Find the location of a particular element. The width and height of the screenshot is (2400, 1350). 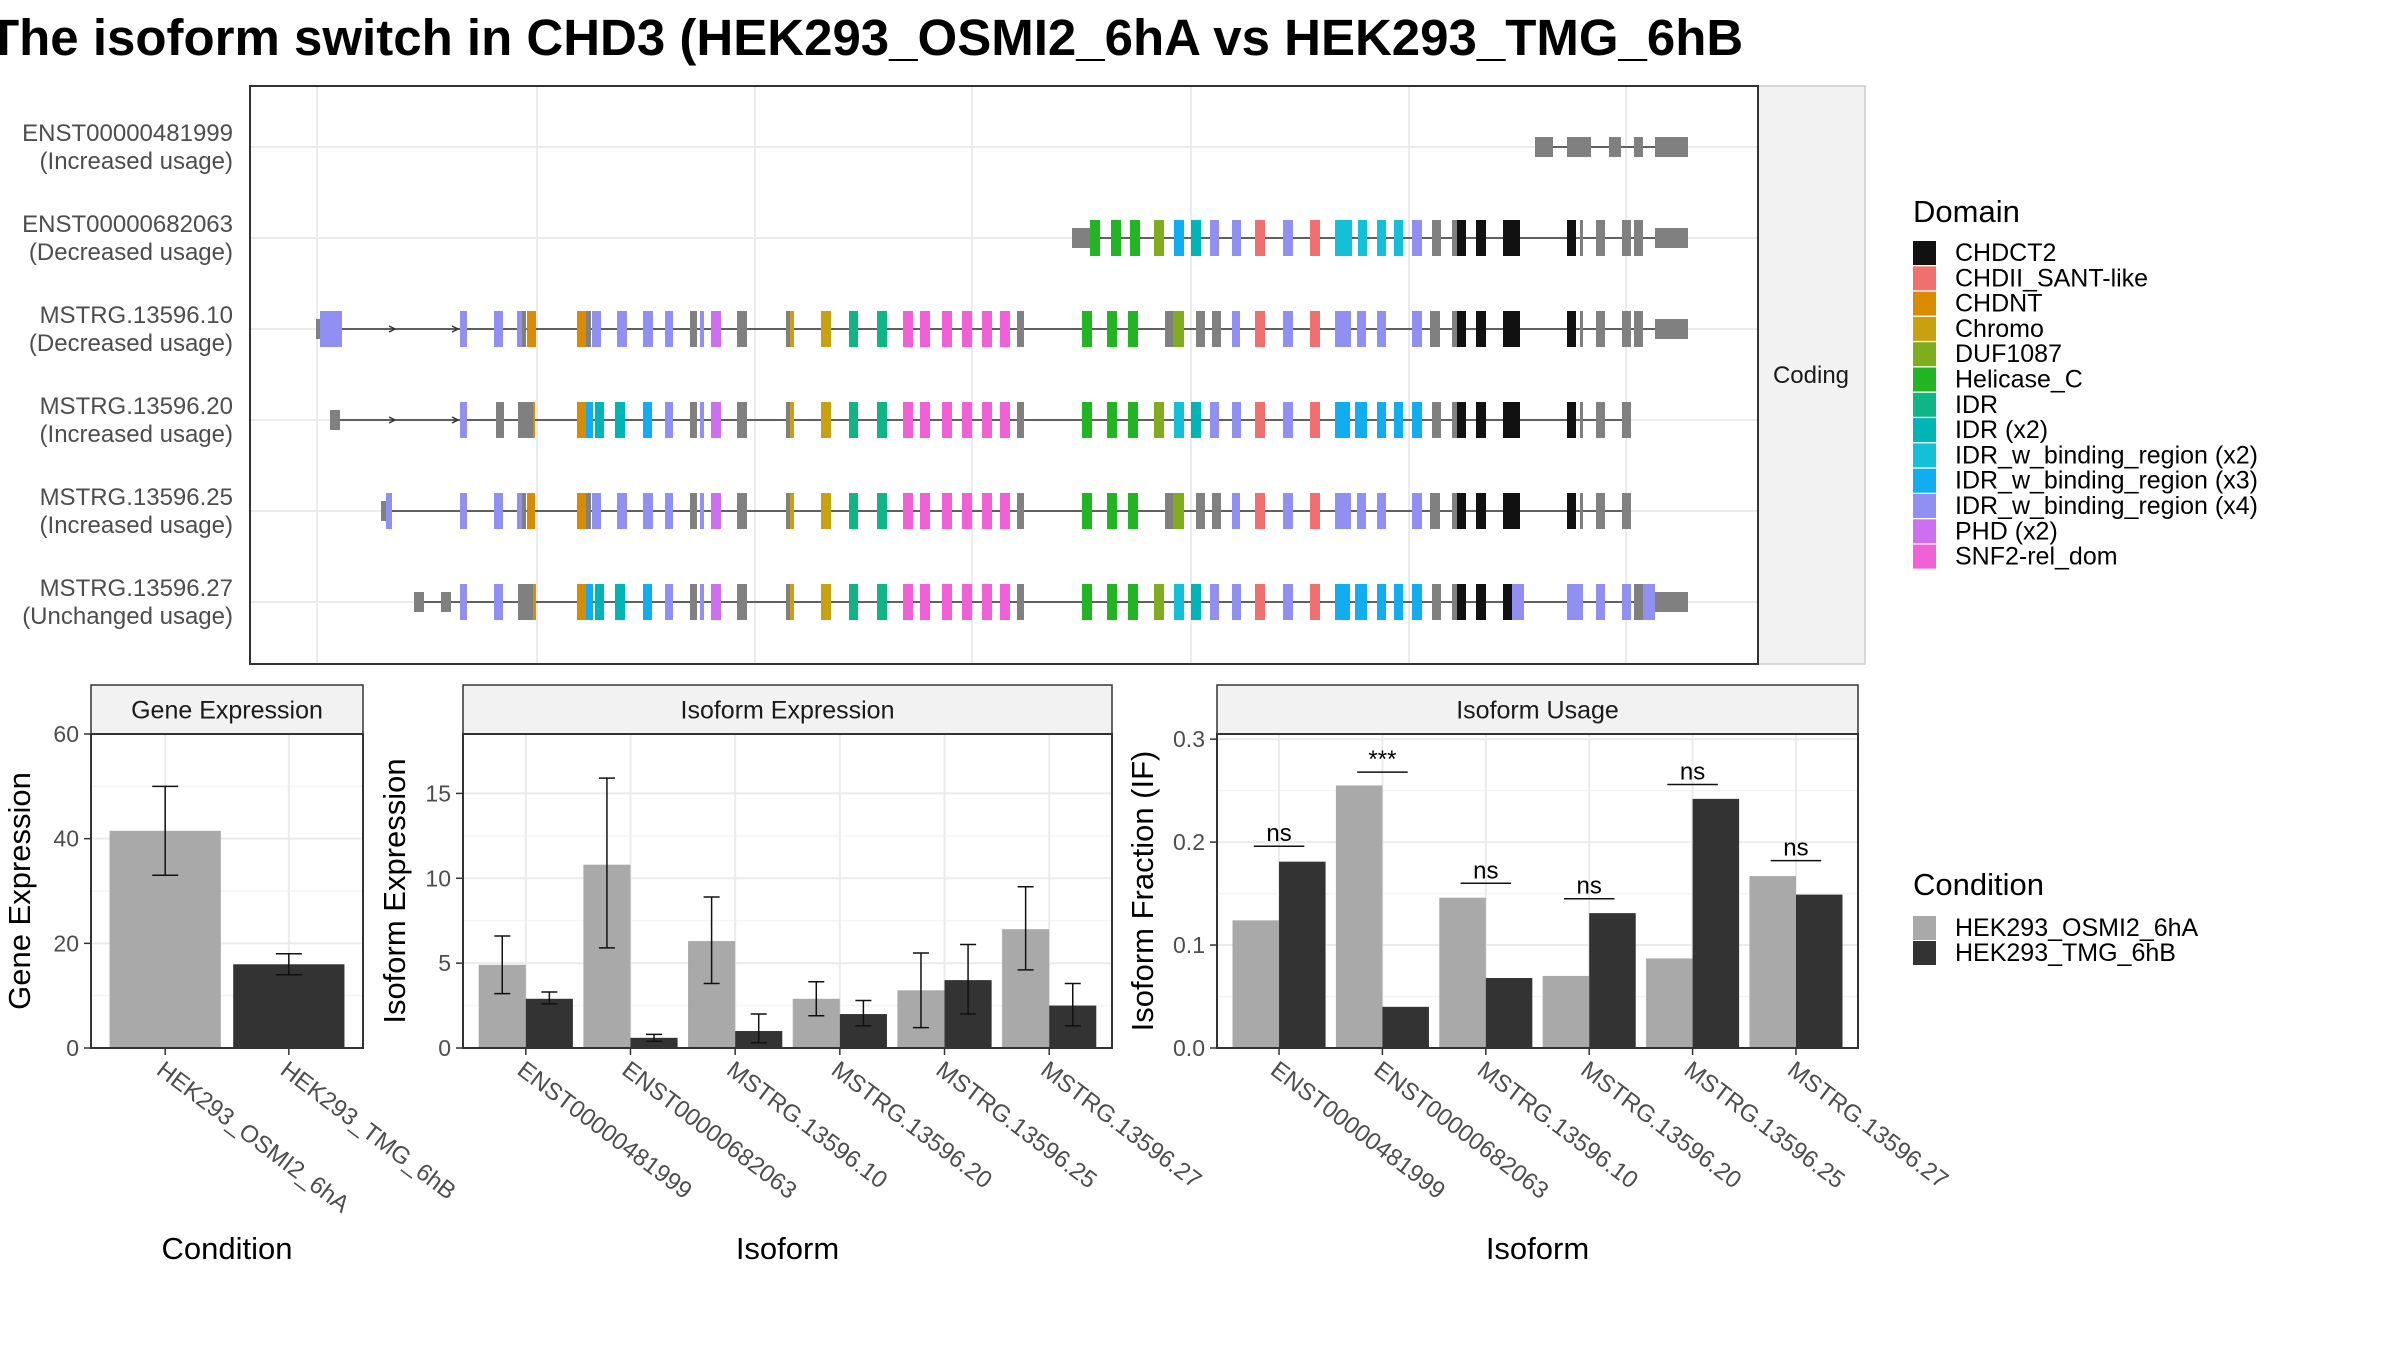

y-tick-label: 0.2 is located at coordinates (1189, 842).